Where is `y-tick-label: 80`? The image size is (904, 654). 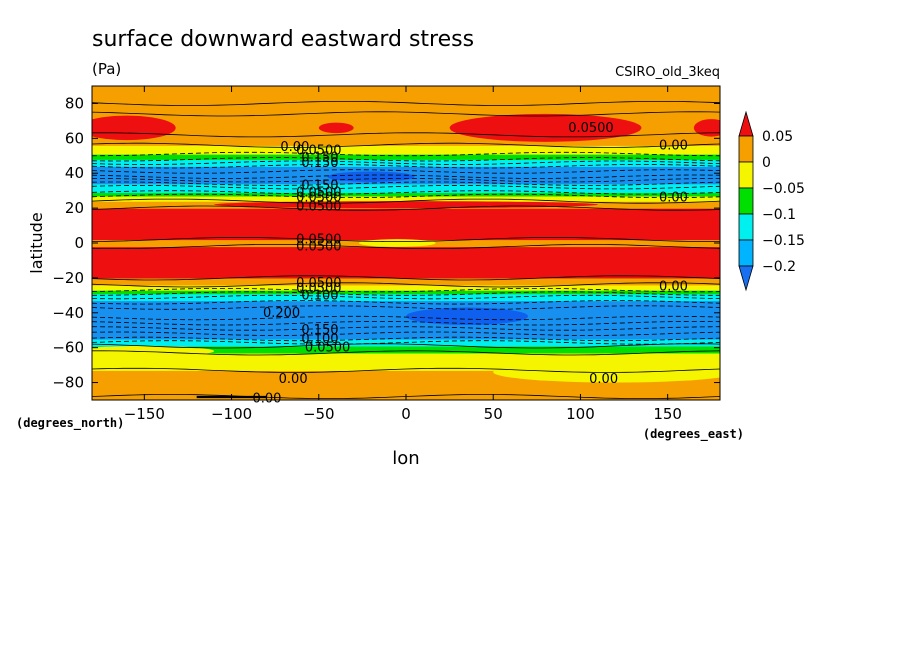 y-tick-label: 80 is located at coordinates (74, 103).